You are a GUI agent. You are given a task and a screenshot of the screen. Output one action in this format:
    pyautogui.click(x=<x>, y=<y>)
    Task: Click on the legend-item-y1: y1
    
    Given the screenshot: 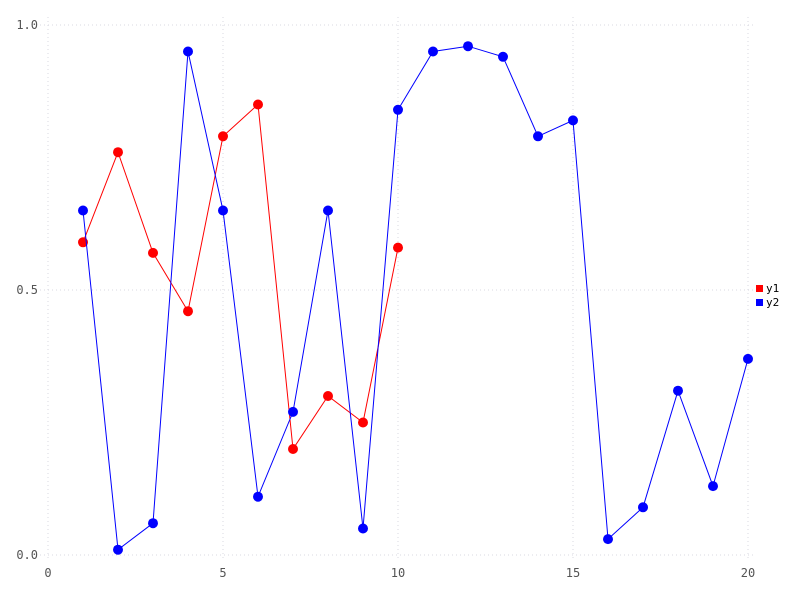 What is the action you would take?
    pyautogui.click(x=767, y=288)
    